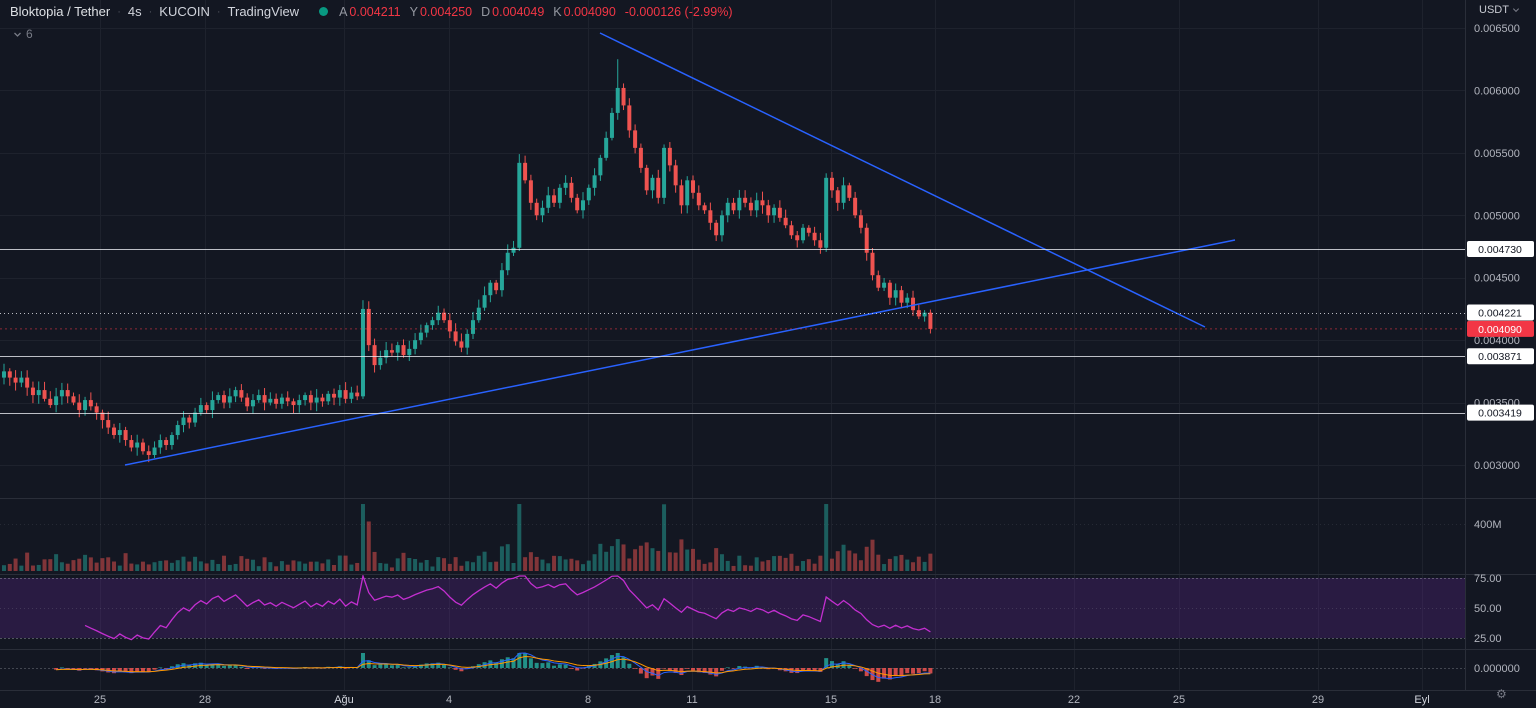 This screenshot has width=1536, height=708. Describe the element at coordinates (518, 11) in the screenshot. I see `low-value: 0.004049` at that location.